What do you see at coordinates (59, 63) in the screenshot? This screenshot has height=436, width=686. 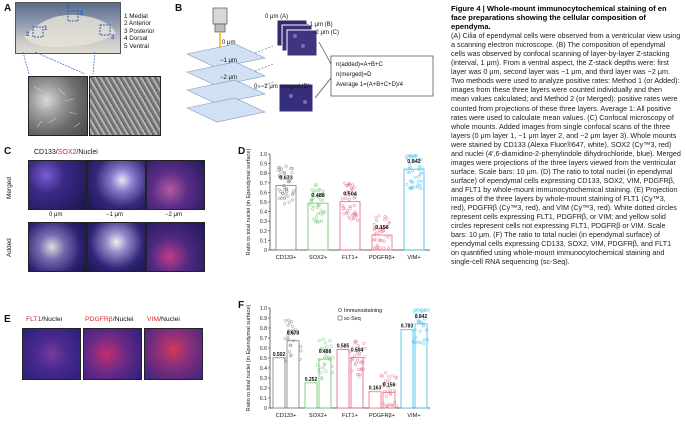 I see `zoom-lines` at bounding box center [59, 63].